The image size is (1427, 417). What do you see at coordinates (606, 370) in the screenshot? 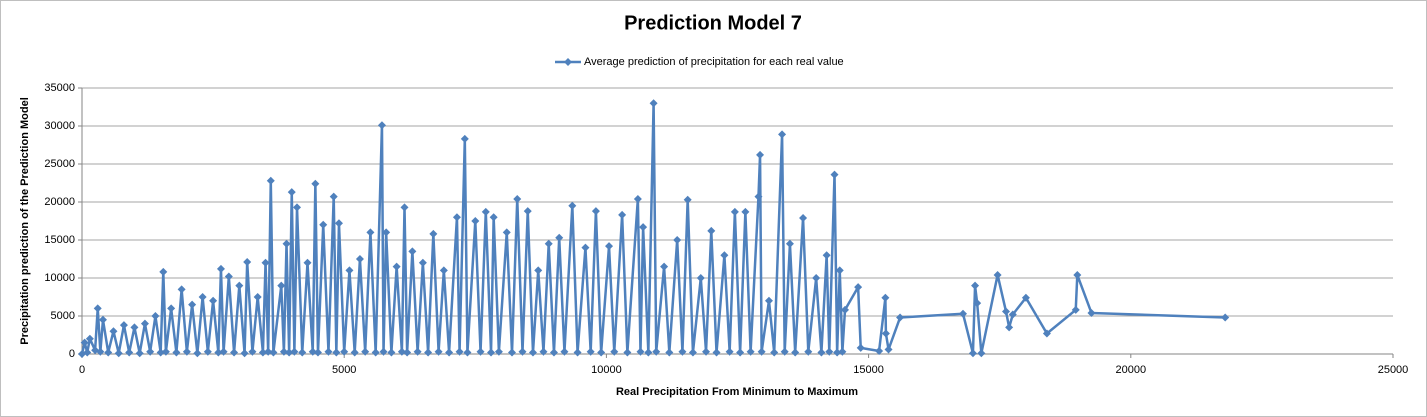
I see `x-tick-label: 10000` at bounding box center [606, 370].